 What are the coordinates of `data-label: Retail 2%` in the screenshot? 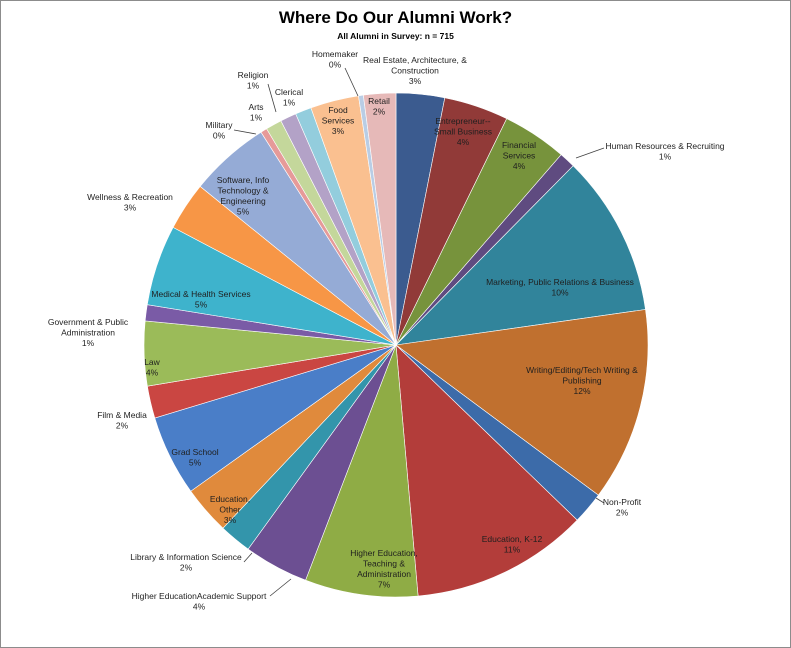 It's located at (379, 106).